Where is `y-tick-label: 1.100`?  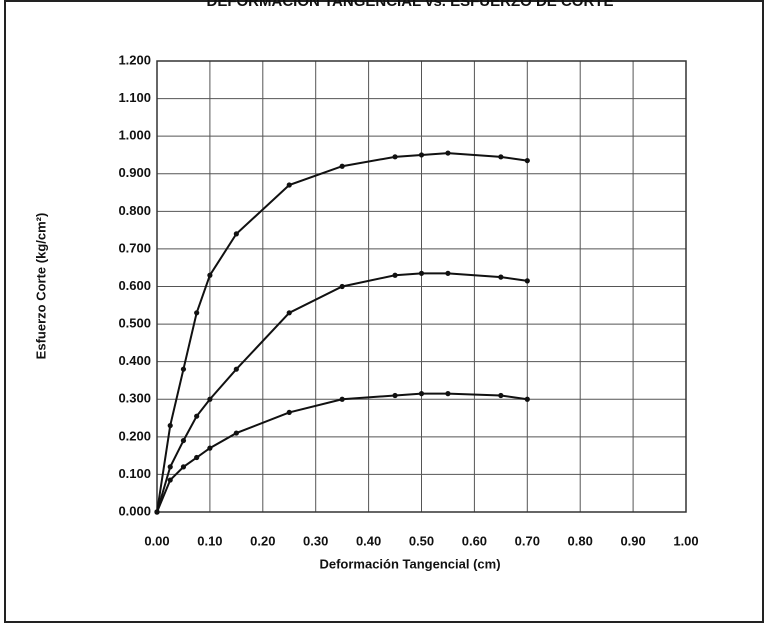 y-tick-label: 1.100 is located at coordinates (134, 97).